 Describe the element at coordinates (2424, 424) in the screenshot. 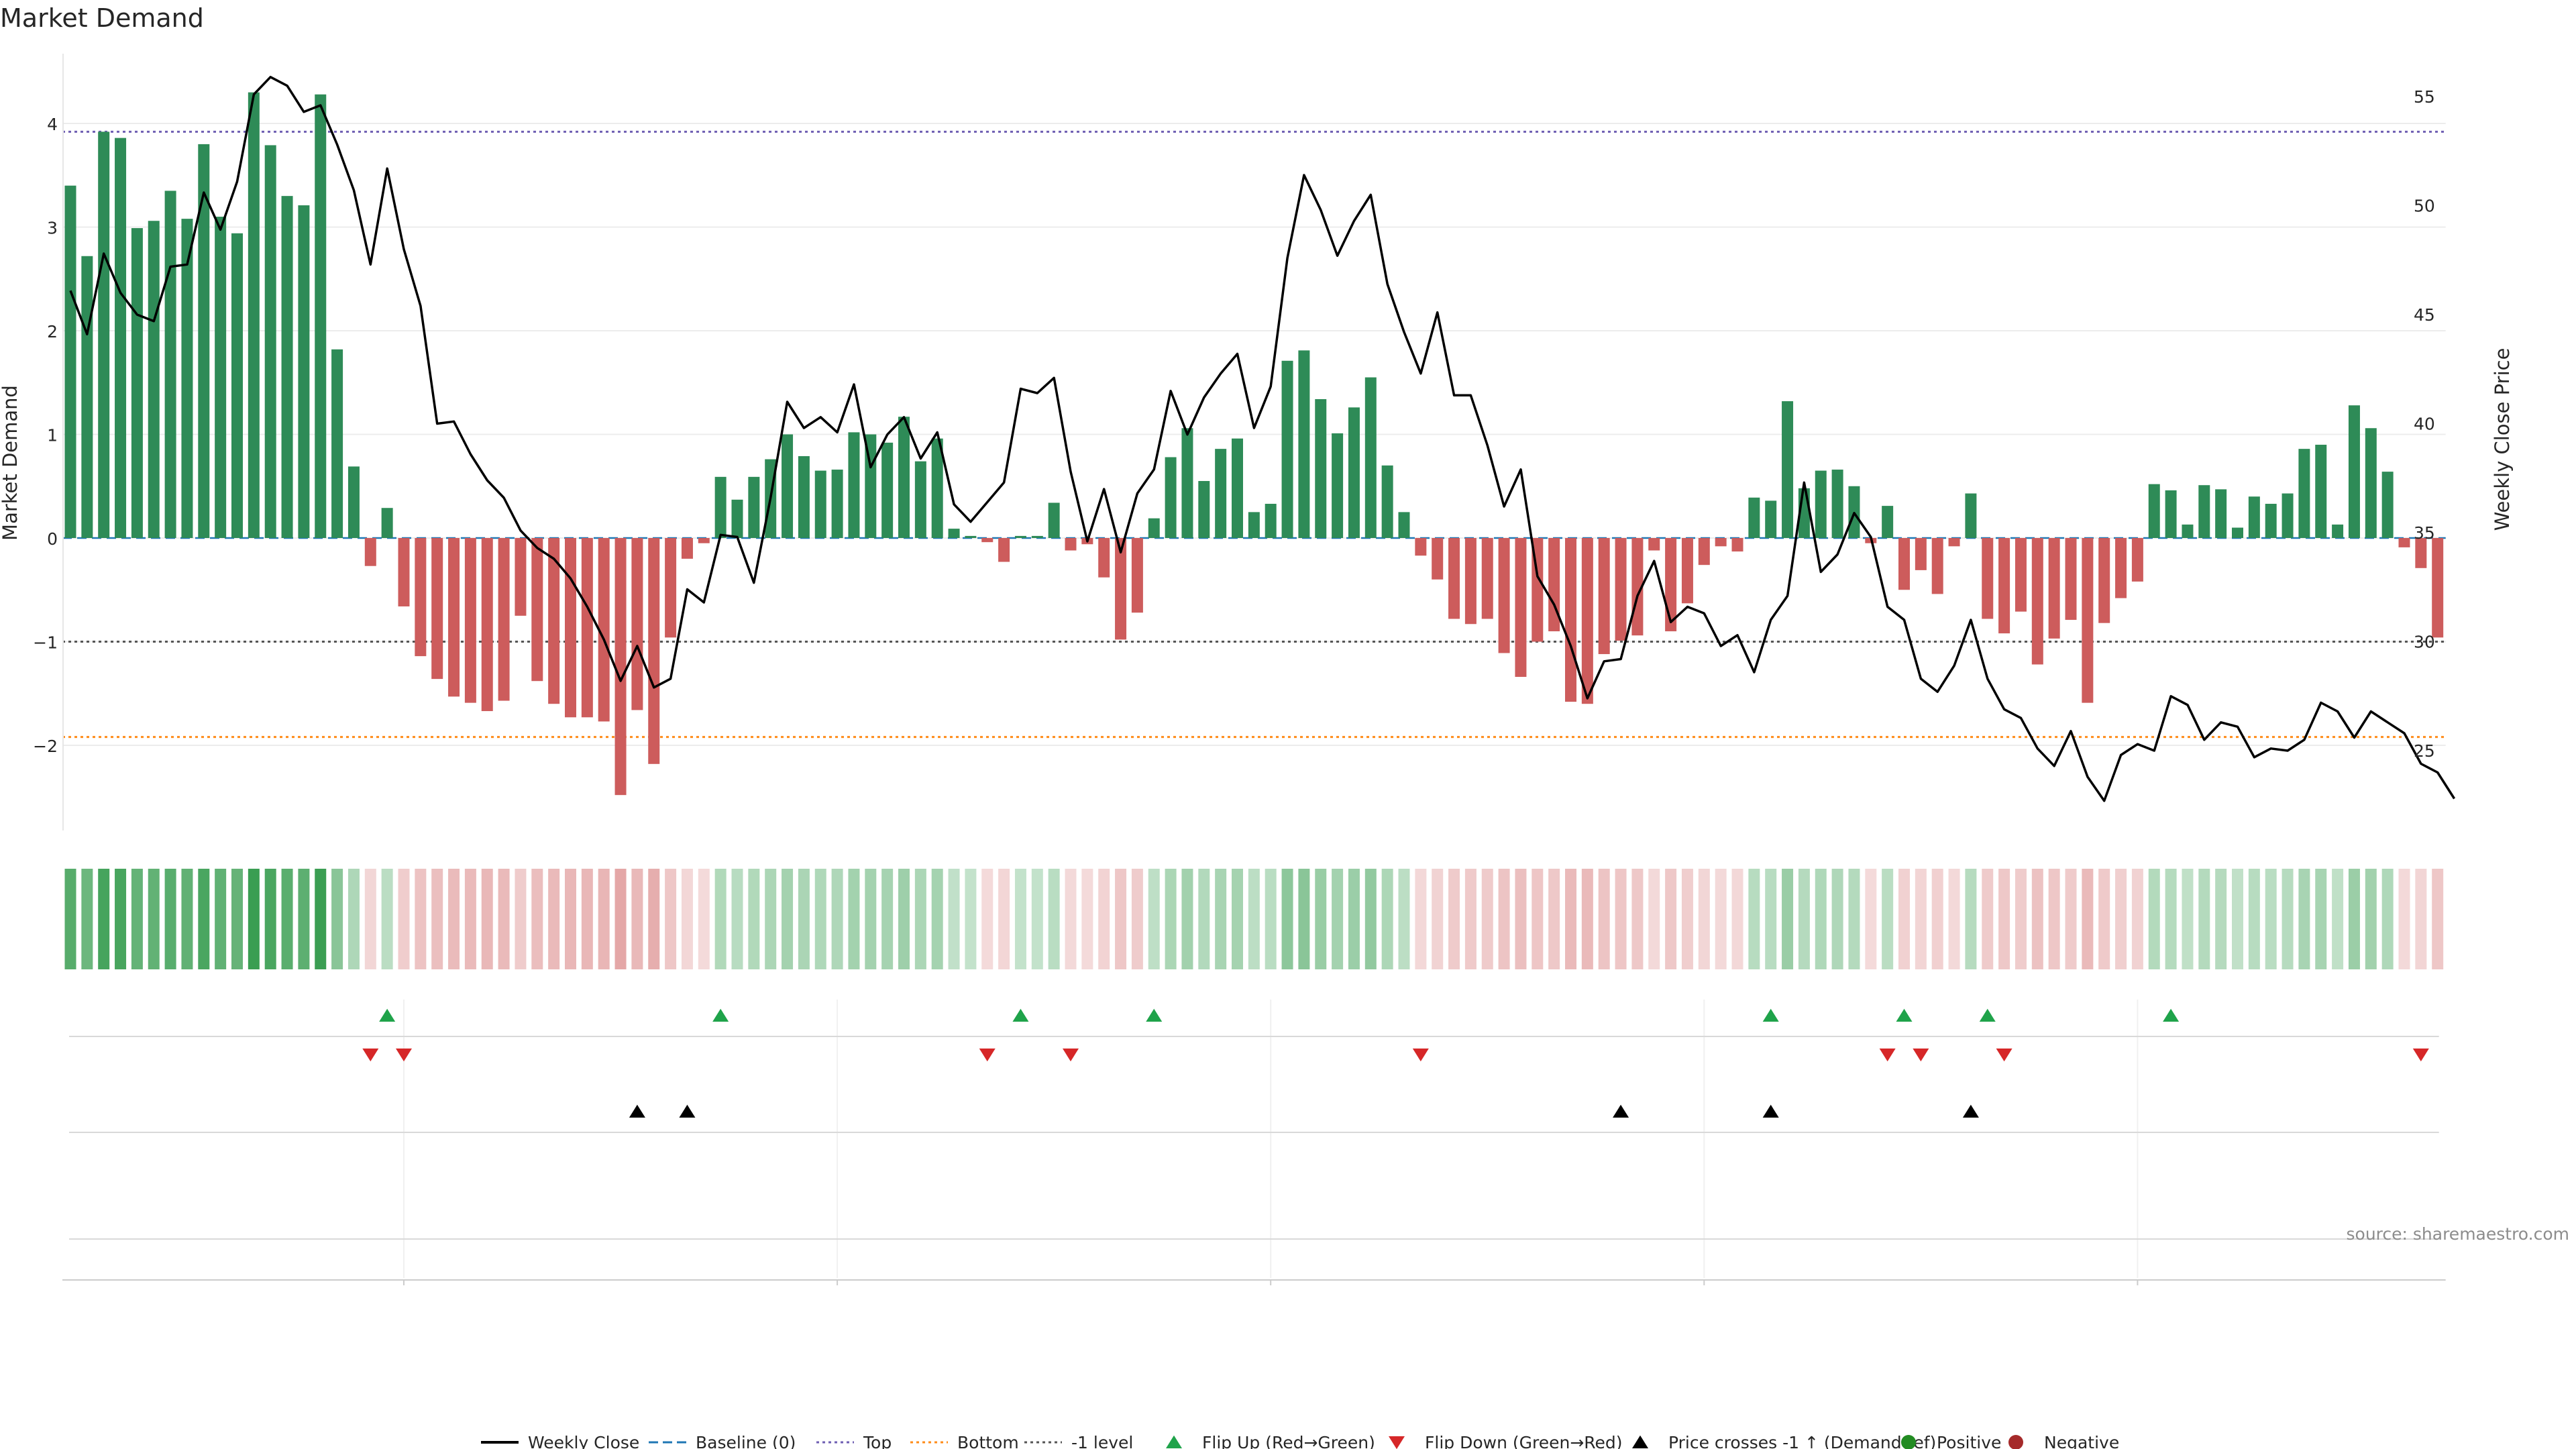

I see `y-tick-label-right: 40` at that location.